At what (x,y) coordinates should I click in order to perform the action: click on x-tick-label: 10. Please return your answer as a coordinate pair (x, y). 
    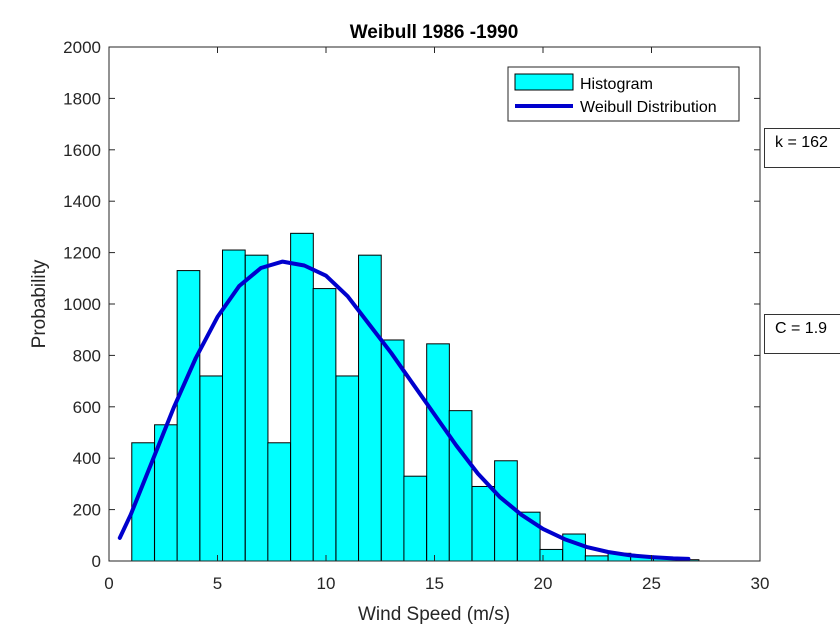
    Looking at the image, I should click on (326, 583).